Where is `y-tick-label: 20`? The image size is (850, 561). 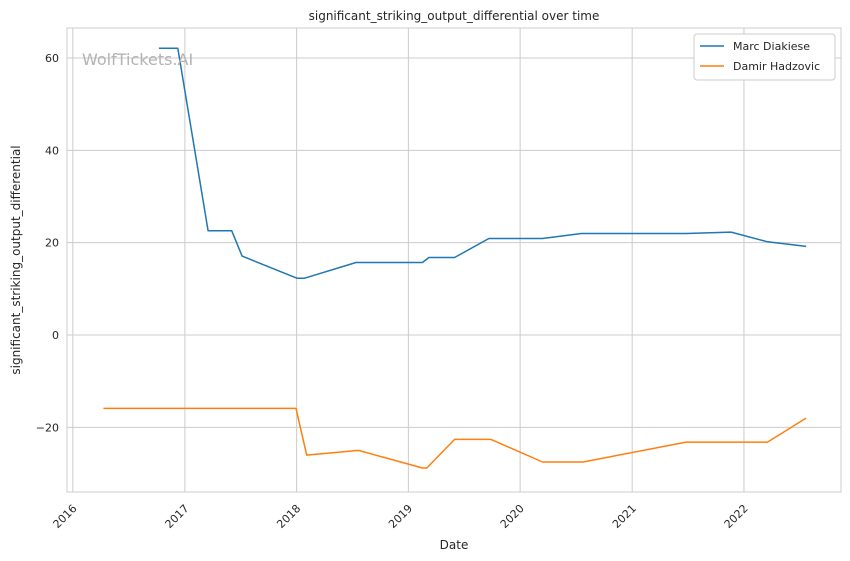 y-tick-label: 20 is located at coordinates (52, 243).